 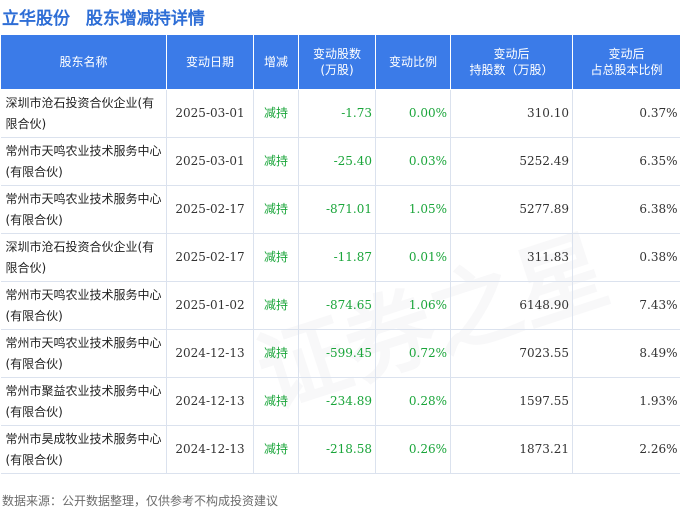 I want to click on after-shares: 1597.55, so click(x=511, y=401).